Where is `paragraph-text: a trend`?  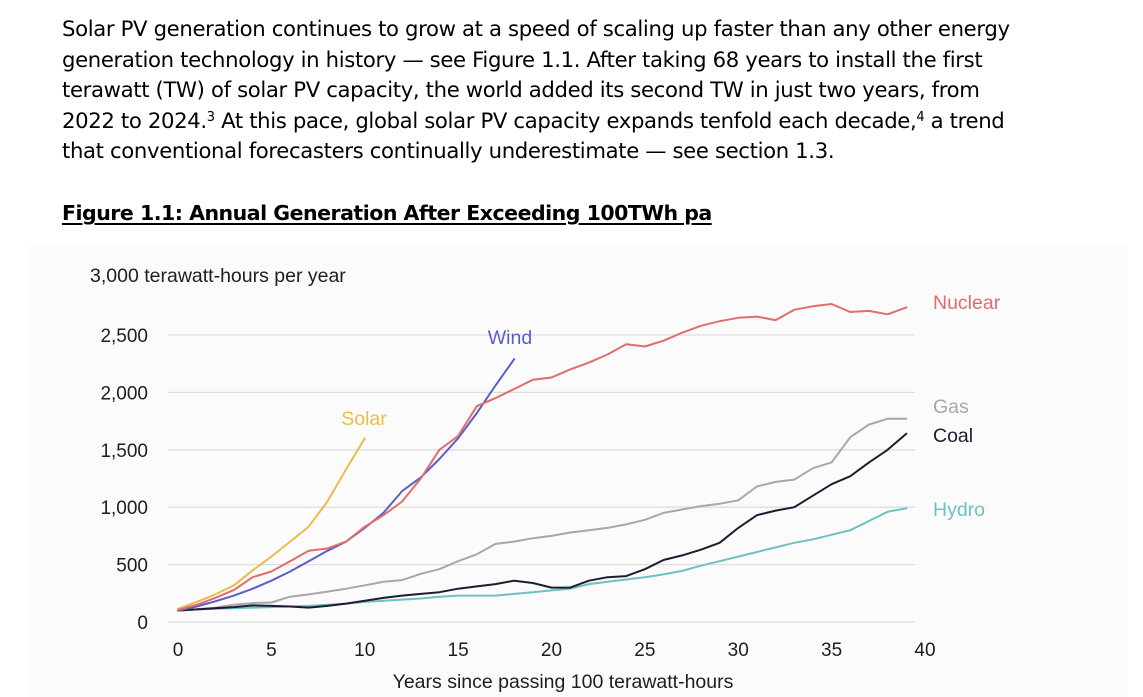
paragraph-text: a trend is located at coordinates (964, 120).